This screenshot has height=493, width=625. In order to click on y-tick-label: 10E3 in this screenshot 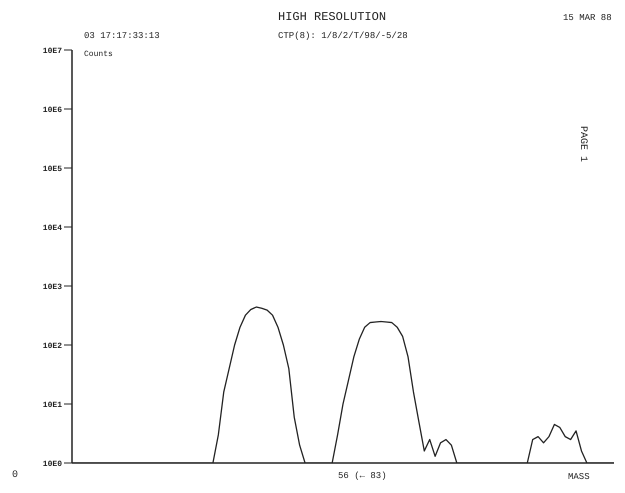, I will do `click(52, 287)`.